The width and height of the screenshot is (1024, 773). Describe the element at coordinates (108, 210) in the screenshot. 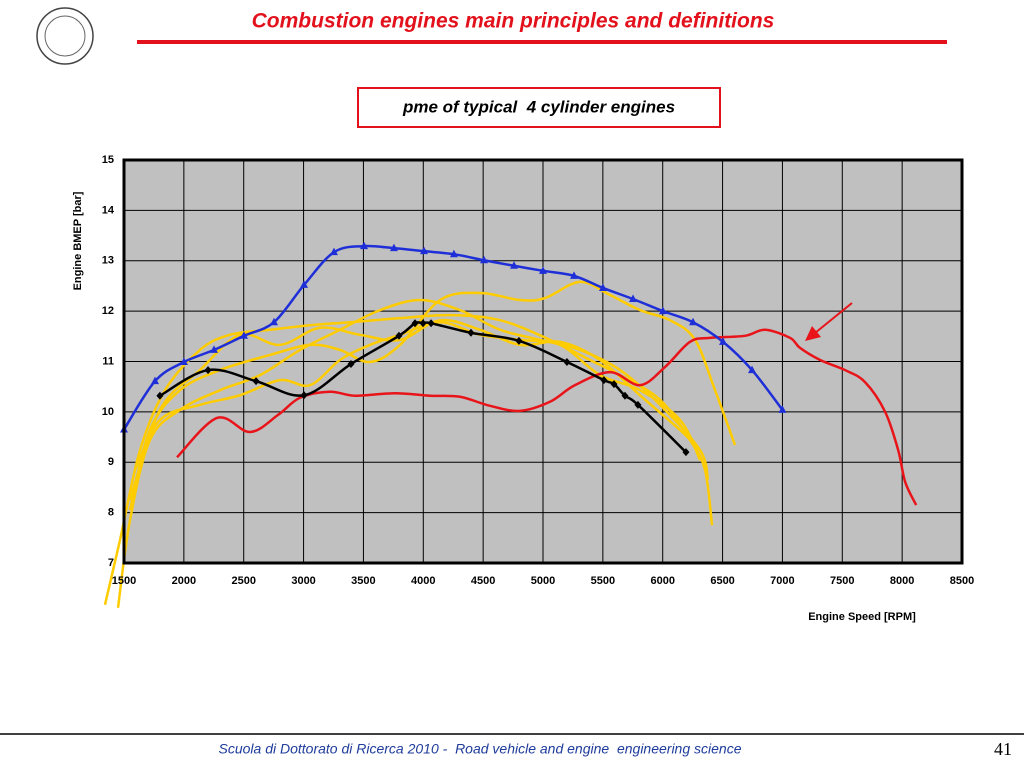

I see `y-tick-label: 14` at that location.